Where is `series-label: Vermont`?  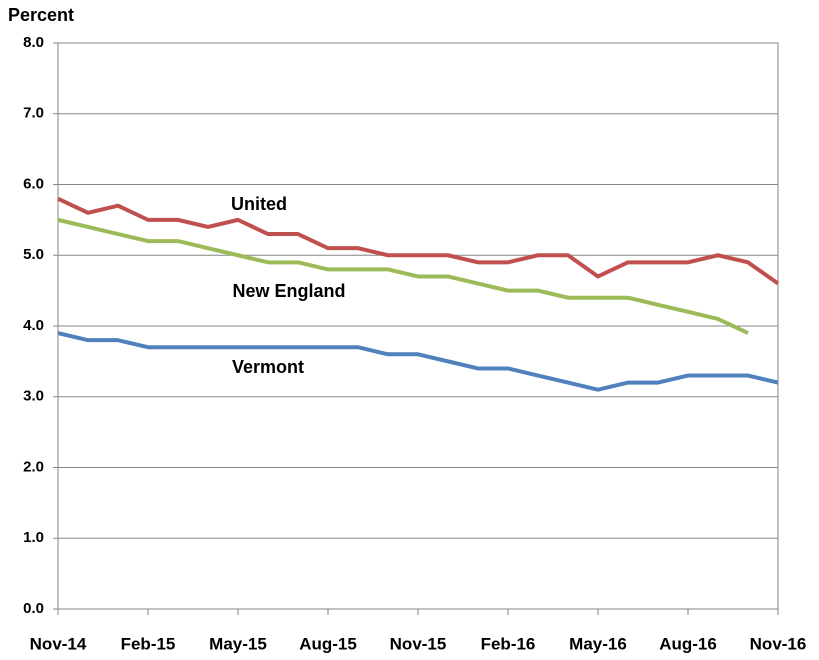 series-label: Vermont is located at coordinates (268, 367).